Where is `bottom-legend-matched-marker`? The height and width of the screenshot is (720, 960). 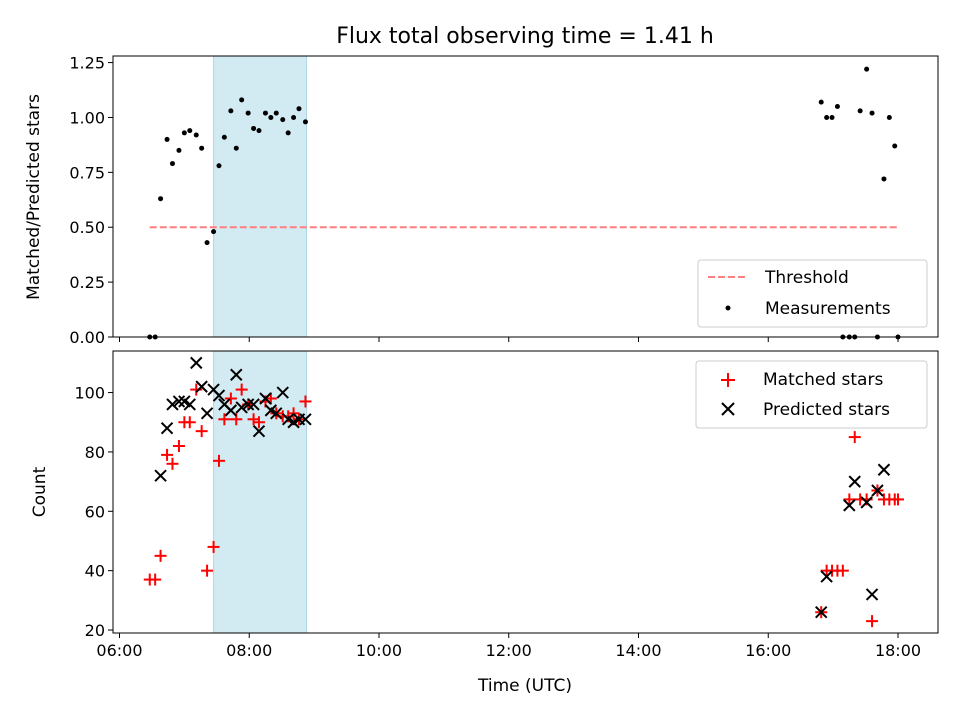
bottom-legend-matched-marker is located at coordinates (728, 380).